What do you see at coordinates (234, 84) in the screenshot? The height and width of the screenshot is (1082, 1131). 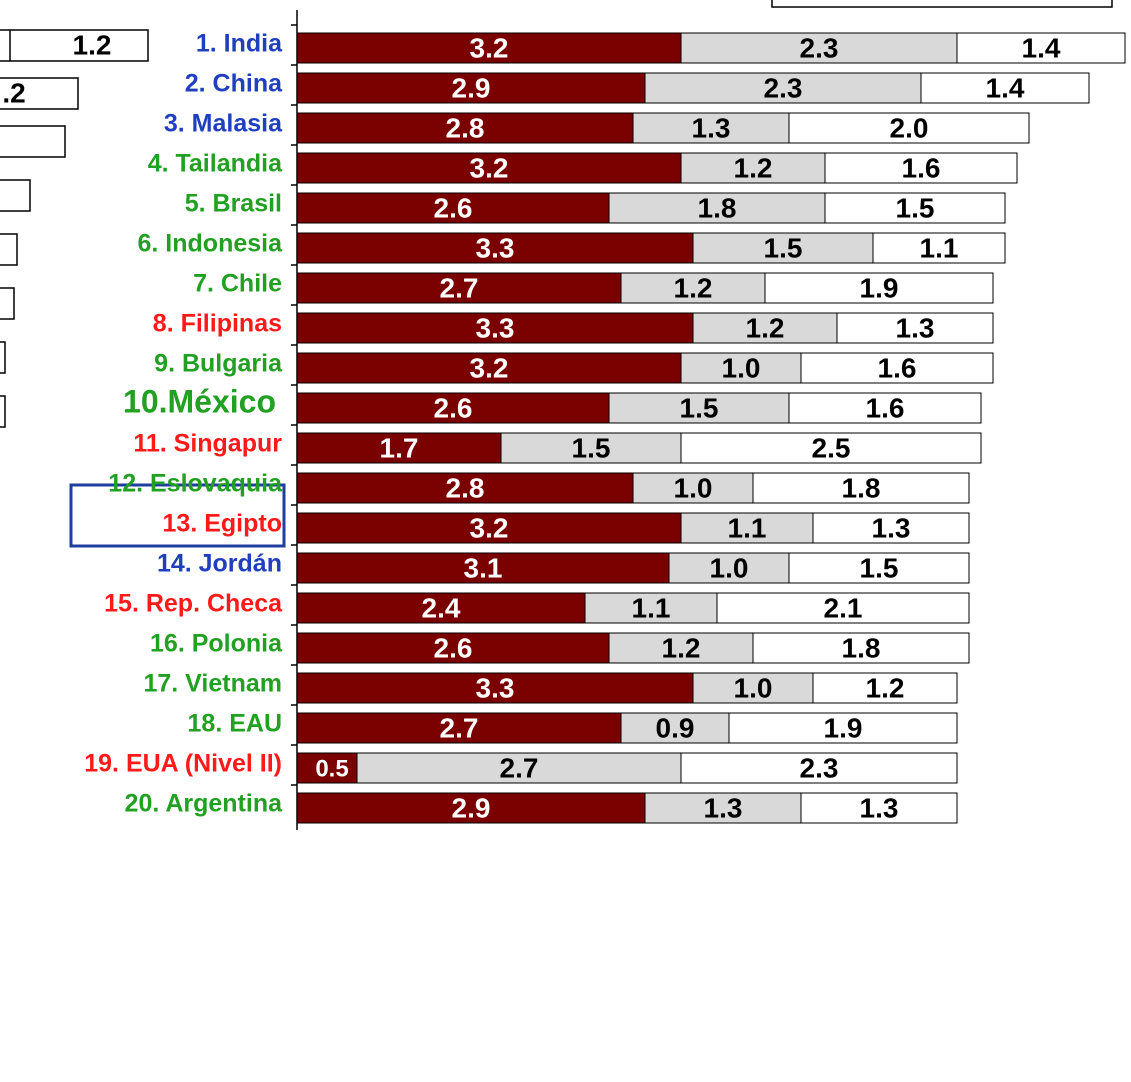 I see `category-label: 2. China` at bounding box center [234, 84].